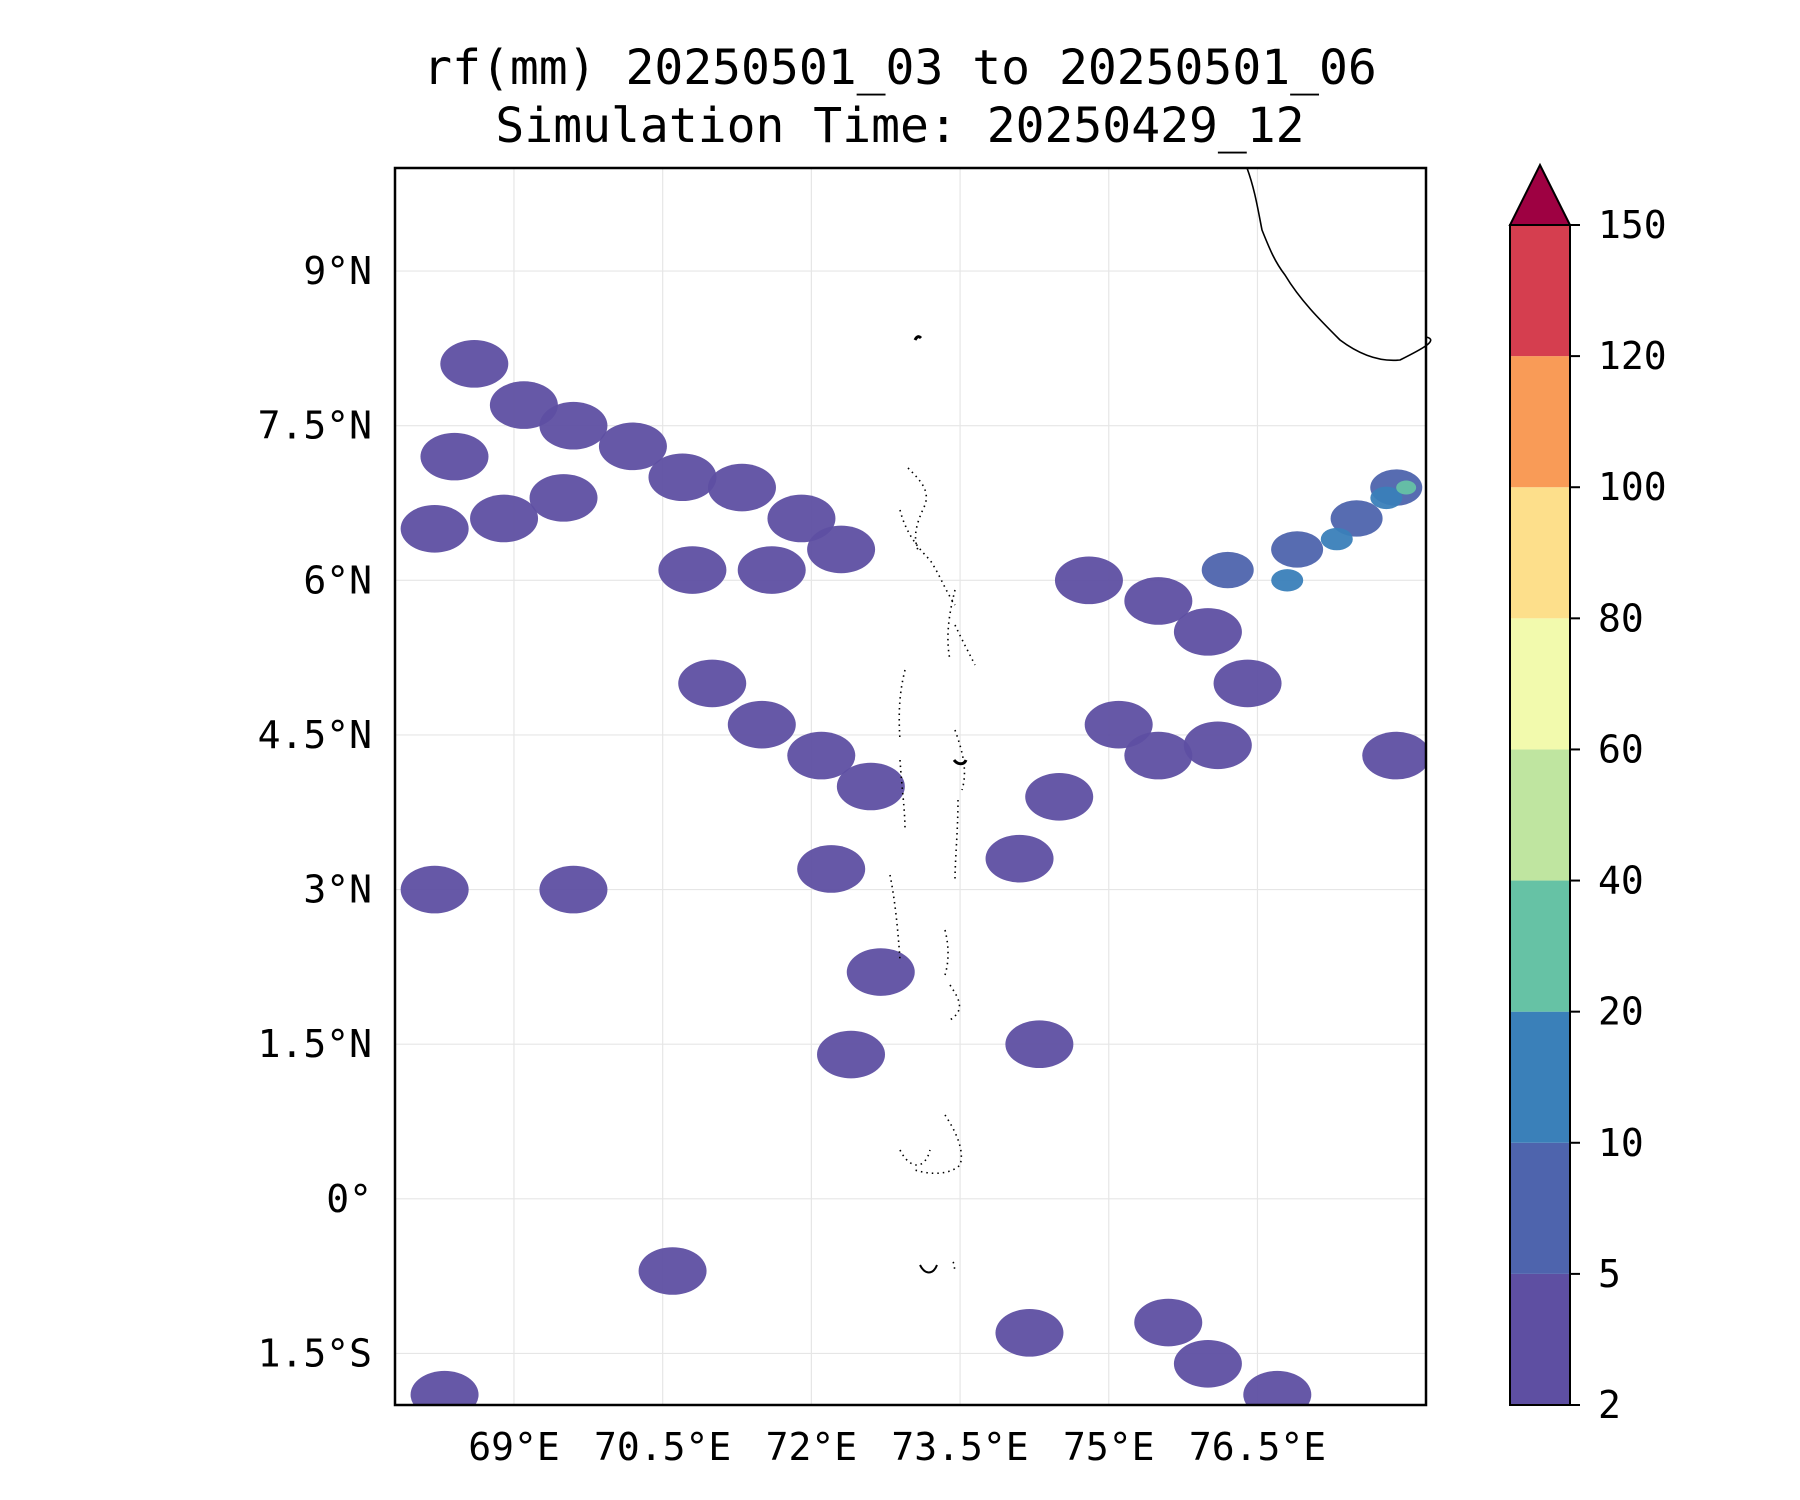 The height and width of the screenshot is (1500, 1800). What do you see at coordinates (1632, 487) in the screenshot?
I see `colorbar-label: 100` at bounding box center [1632, 487].